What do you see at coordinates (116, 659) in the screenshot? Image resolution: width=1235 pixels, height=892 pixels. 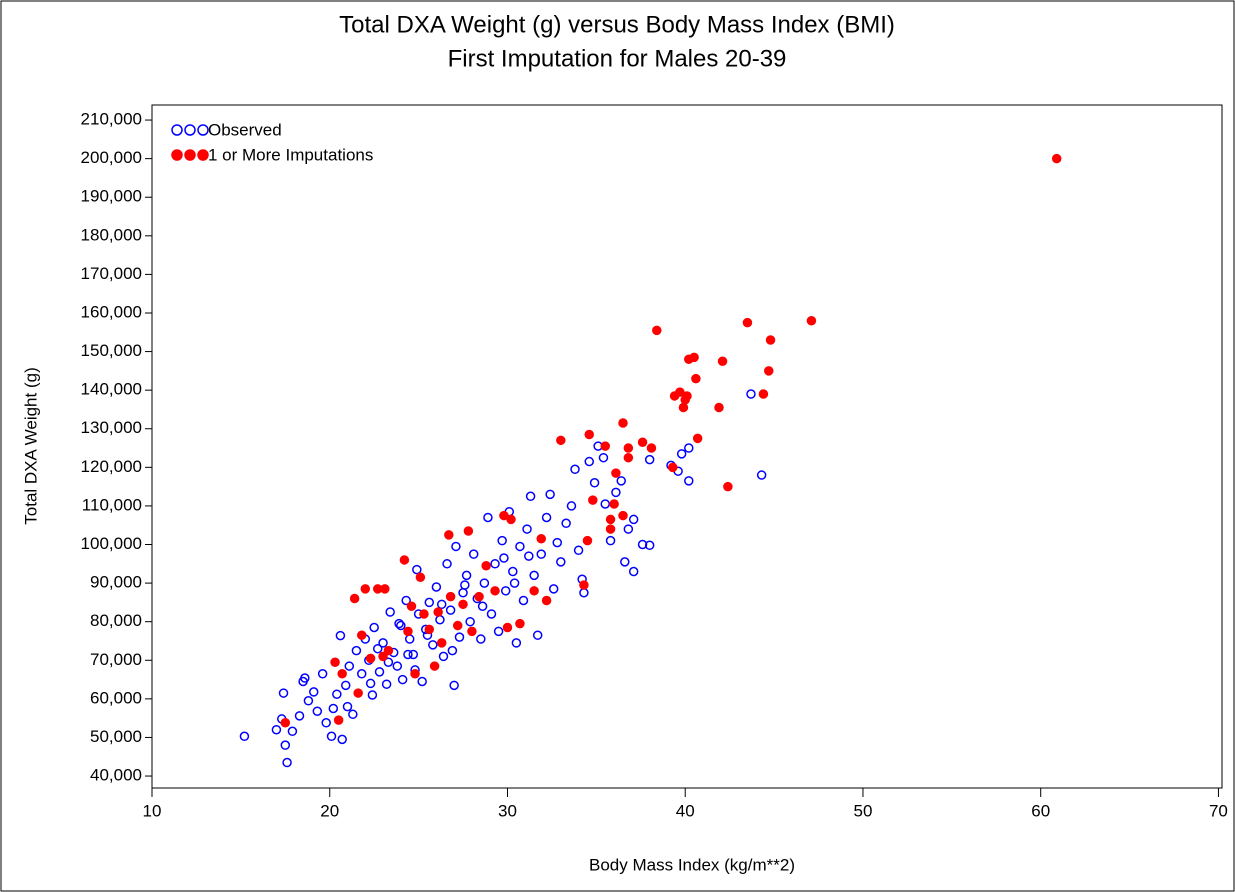 I see `y-tick-label: 70,000` at bounding box center [116, 659].